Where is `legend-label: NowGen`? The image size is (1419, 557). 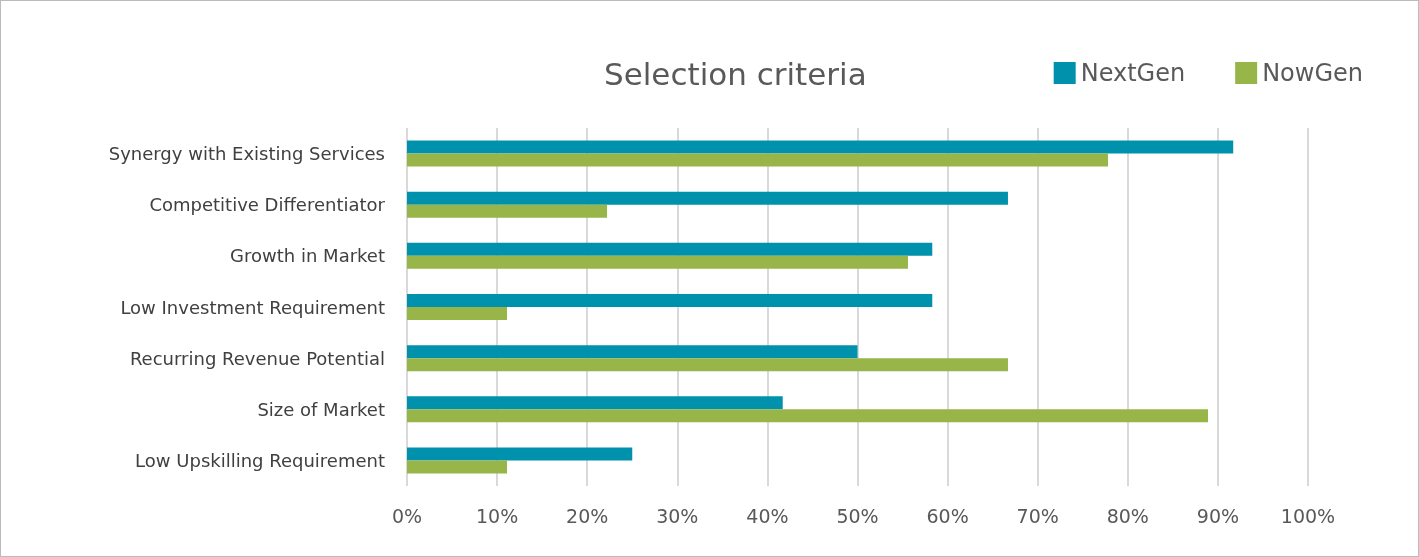
legend-label: NowGen is located at coordinates (1312, 73).